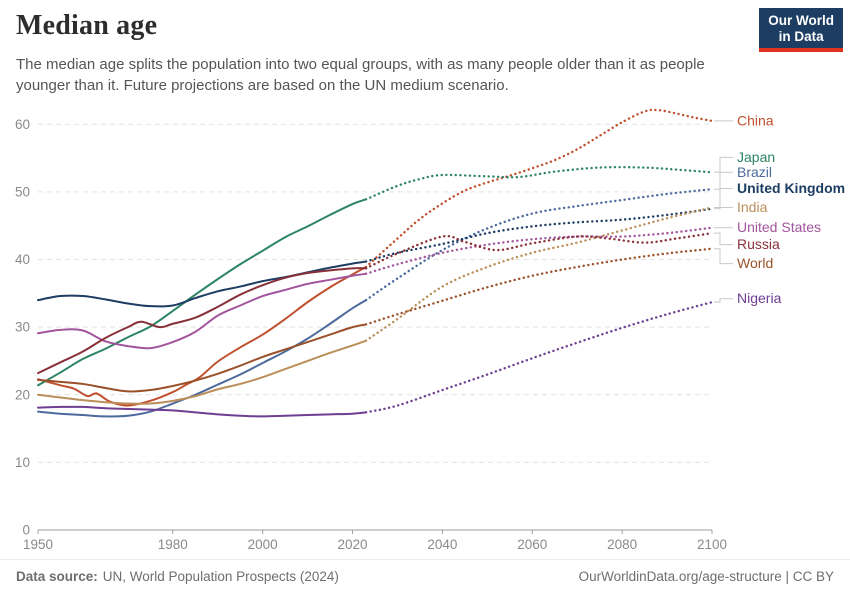 Image resolution: width=850 pixels, height=600 pixels. I want to click on series-projection-china, so click(539, 188).